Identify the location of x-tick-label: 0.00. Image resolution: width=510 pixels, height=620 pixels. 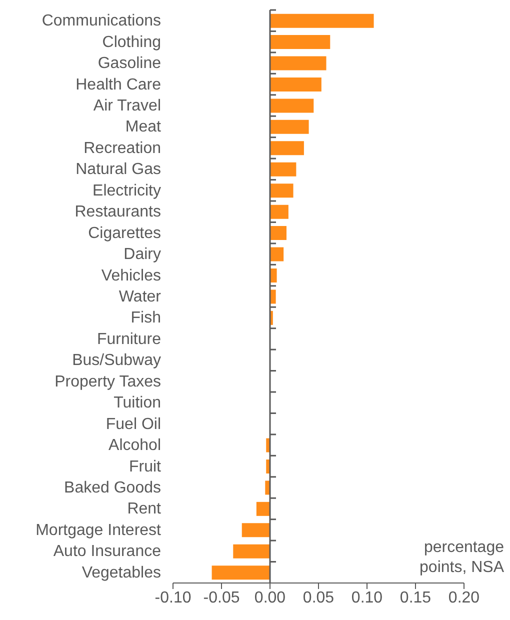
(270, 597).